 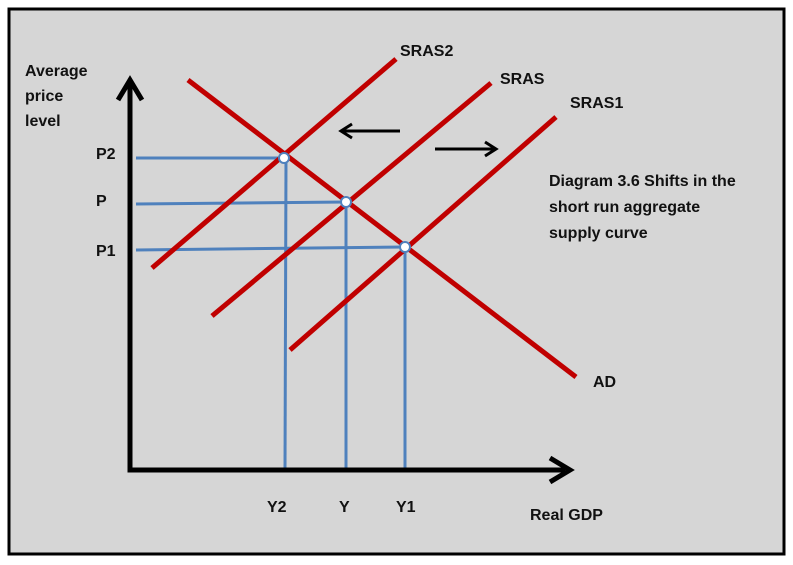 I want to click on output-label: Y2, so click(x=277, y=507).